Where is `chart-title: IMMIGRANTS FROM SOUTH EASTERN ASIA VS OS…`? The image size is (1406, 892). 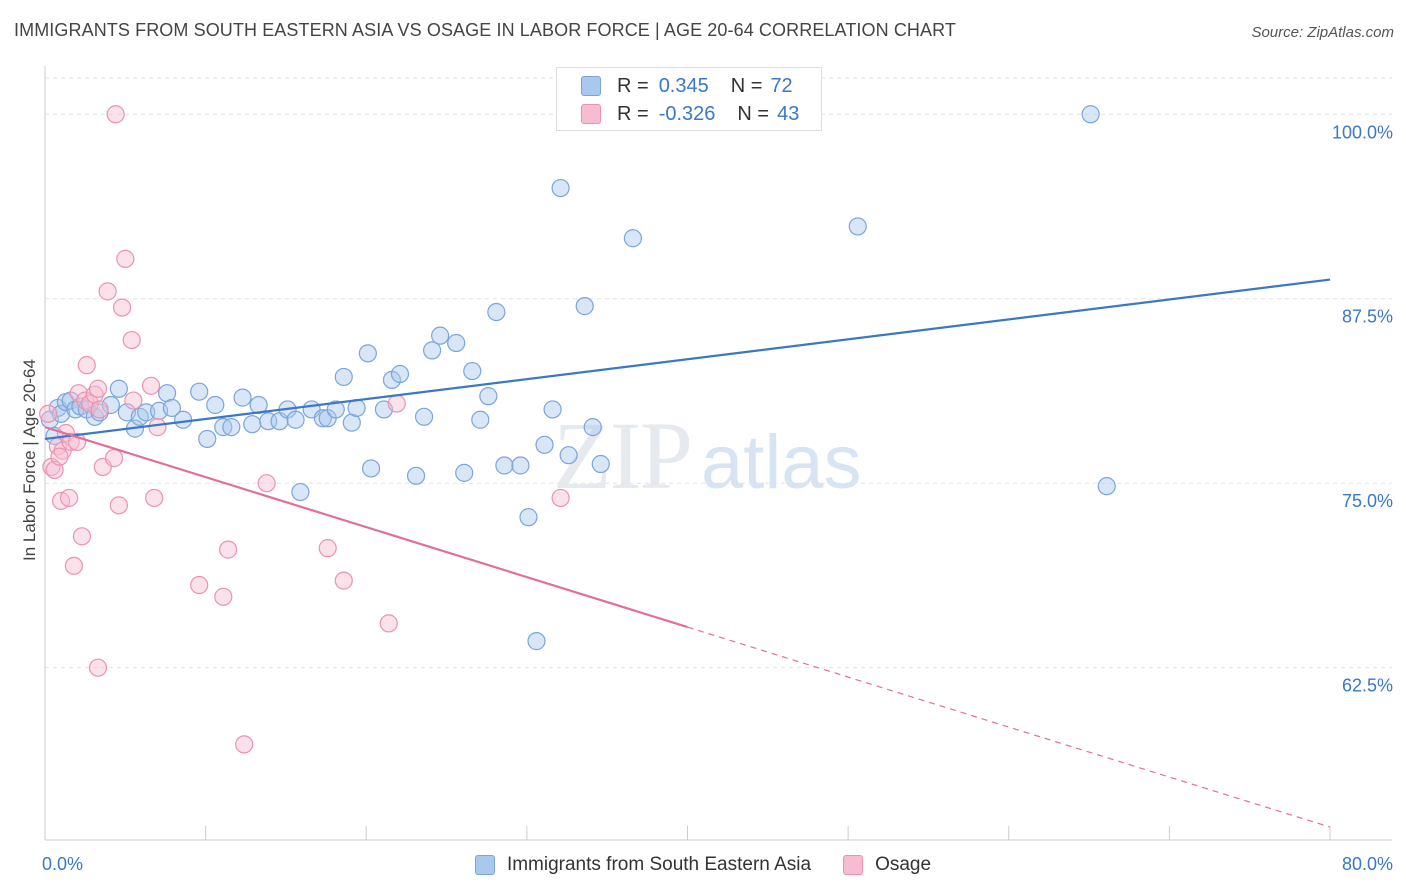
chart-title: IMMIGRANTS FROM SOUTH EASTERN ASIA VS OS… is located at coordinates (485, 30).